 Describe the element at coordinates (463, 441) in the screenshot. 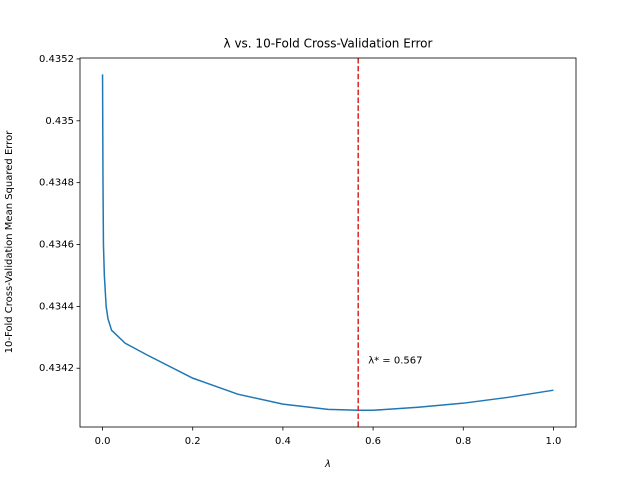

I see `x-tick-label: 0.8` at that location.